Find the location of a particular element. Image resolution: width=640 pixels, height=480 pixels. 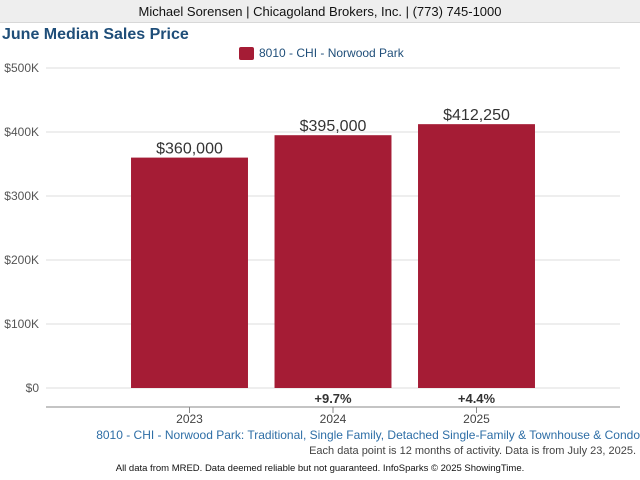

change-label: +9.7% is located at coordinates (333, 398).